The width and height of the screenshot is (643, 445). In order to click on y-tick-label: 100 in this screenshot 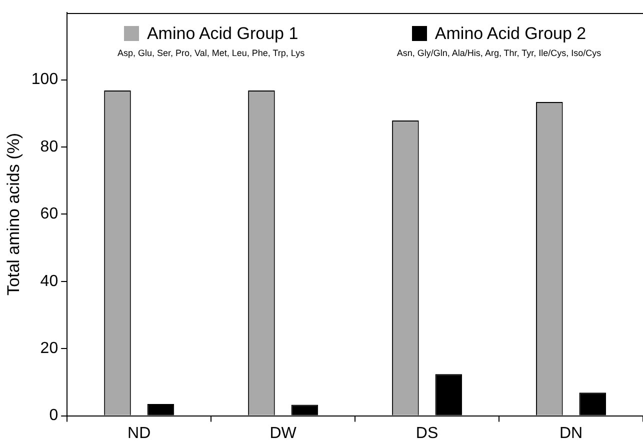, I will do `click(44, 79)`.